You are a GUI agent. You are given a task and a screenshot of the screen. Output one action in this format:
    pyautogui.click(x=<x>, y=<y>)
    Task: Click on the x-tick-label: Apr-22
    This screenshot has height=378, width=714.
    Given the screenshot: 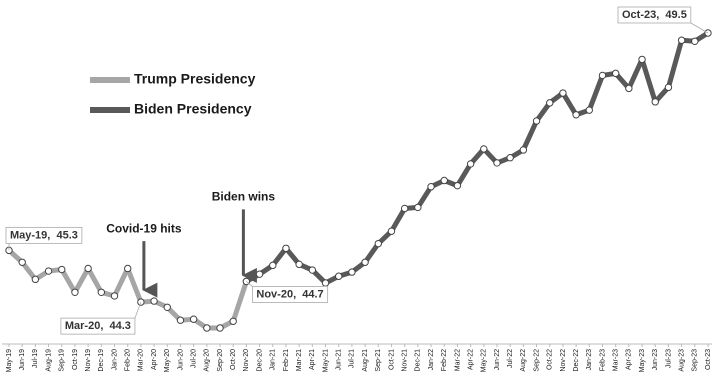 What is the action you would take?
    pyautogui.click(x=470, y=359)
    